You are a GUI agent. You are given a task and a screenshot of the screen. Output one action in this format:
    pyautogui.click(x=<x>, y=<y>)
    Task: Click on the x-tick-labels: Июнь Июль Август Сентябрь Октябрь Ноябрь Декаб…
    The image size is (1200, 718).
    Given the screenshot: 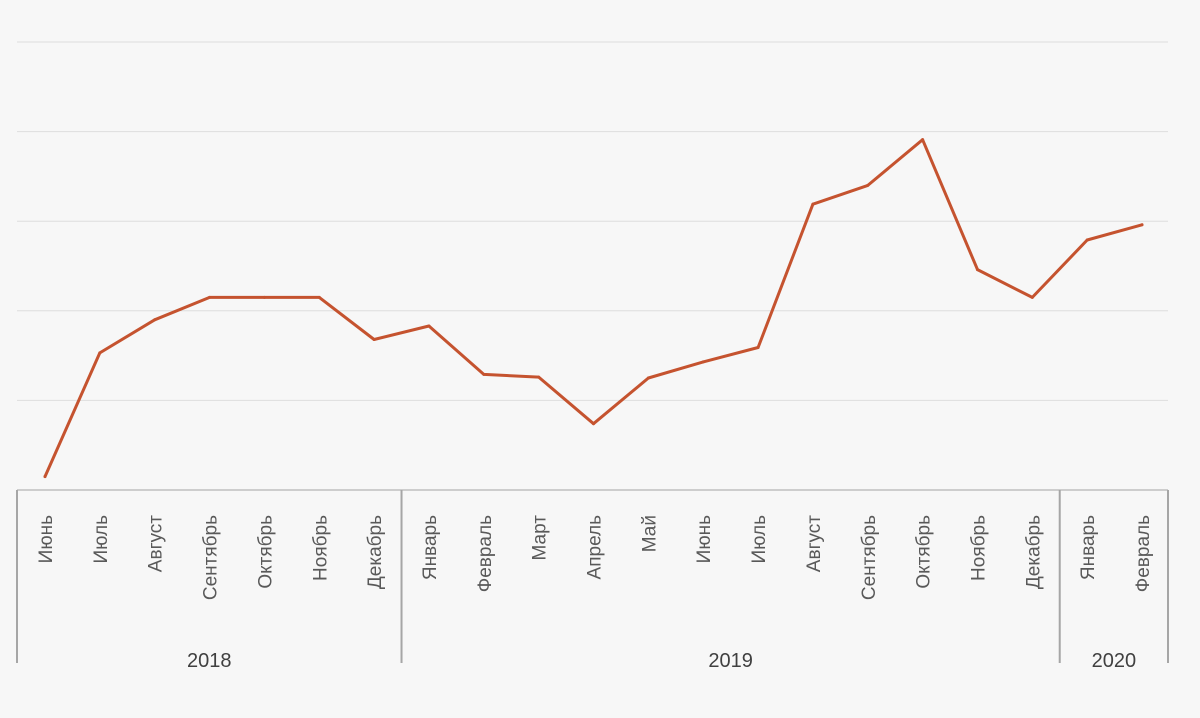 What is the action you would take?
    pyautogui.click(x=595, y=557)
    